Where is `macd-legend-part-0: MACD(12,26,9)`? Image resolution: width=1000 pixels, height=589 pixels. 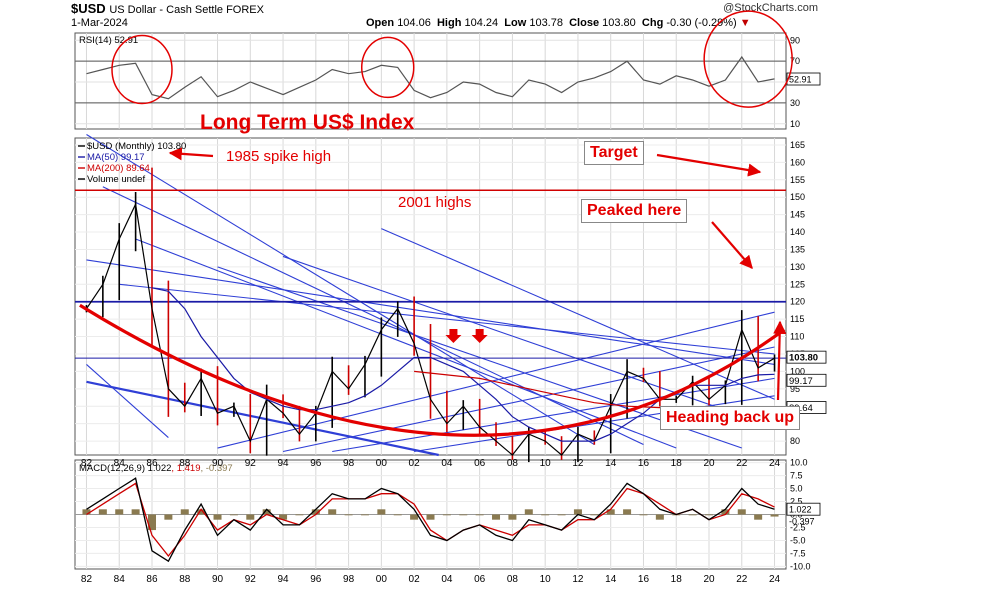 macd-legend-part-0: MACD(12,26,9) is located at coordinates (112, 468).